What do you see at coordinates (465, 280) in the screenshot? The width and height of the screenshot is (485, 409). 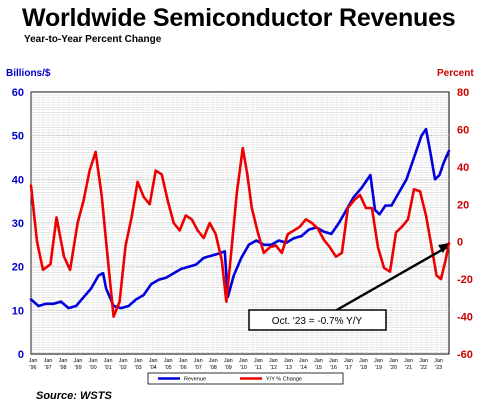 I see `right-tick-label: -20` at bounding box center [465, 280].